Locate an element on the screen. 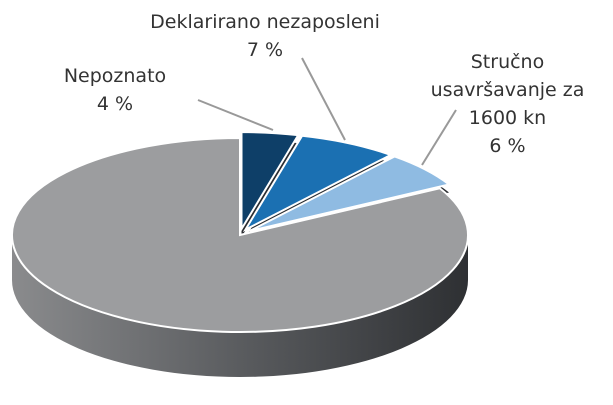 This screenshot has width=613, height=405. slice-label: Deklarirano nezaposleni 7 % is located at coordinates (265, 36).